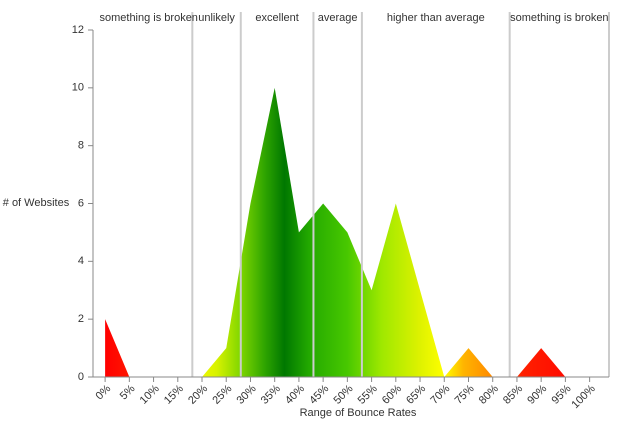 This screenshot has width=620, height=422. What do you see at coordinates (198, 395) in the screenshot?
I see `x-tick-label: 20%` at bounding box center [198, 395].